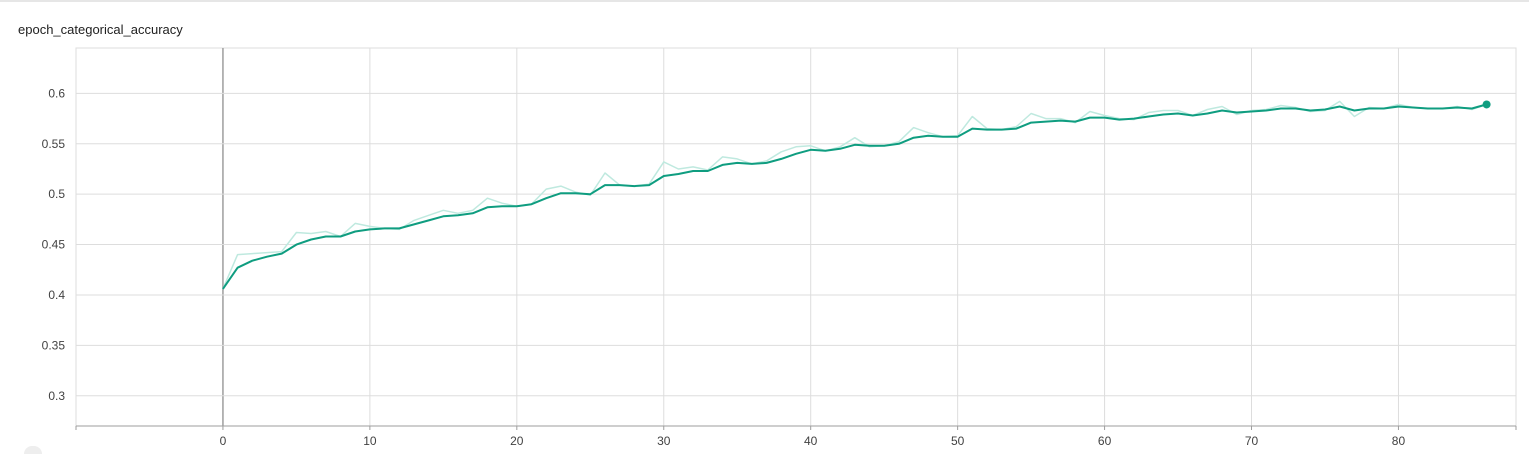  Describe the element at coordinates (811, 441) in the screenshot. I see `x-tick-label: 40` at that location.